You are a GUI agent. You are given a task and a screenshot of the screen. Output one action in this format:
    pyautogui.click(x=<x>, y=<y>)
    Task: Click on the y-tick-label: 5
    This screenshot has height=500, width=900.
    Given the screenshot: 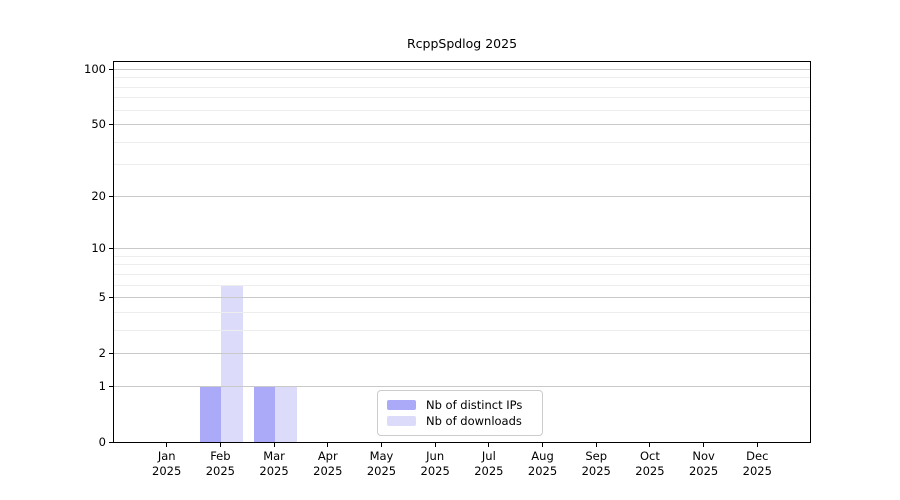 What is the action you would take?
    pyautogui.click(x=102, y=297)
    